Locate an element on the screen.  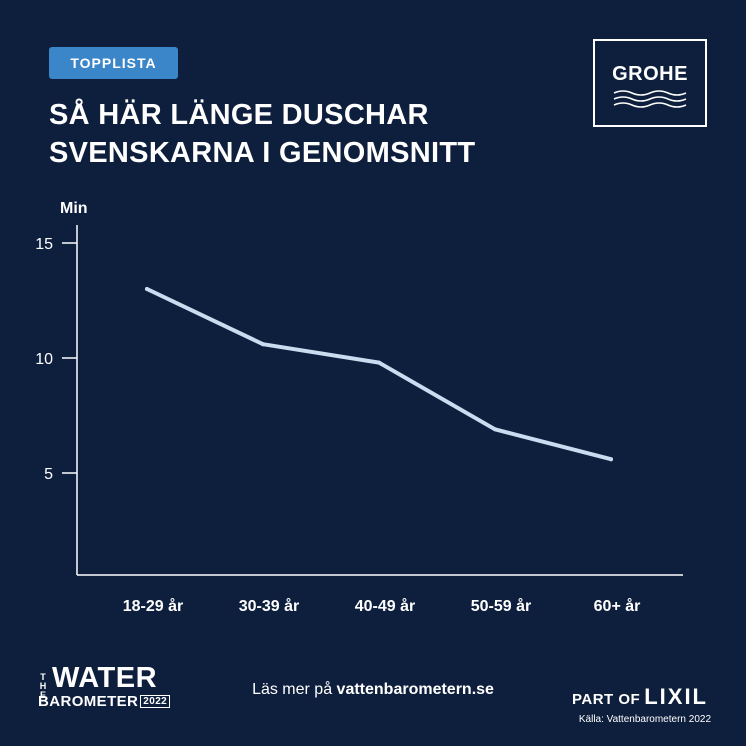
waves-icon is located at coordinates (650, 99).